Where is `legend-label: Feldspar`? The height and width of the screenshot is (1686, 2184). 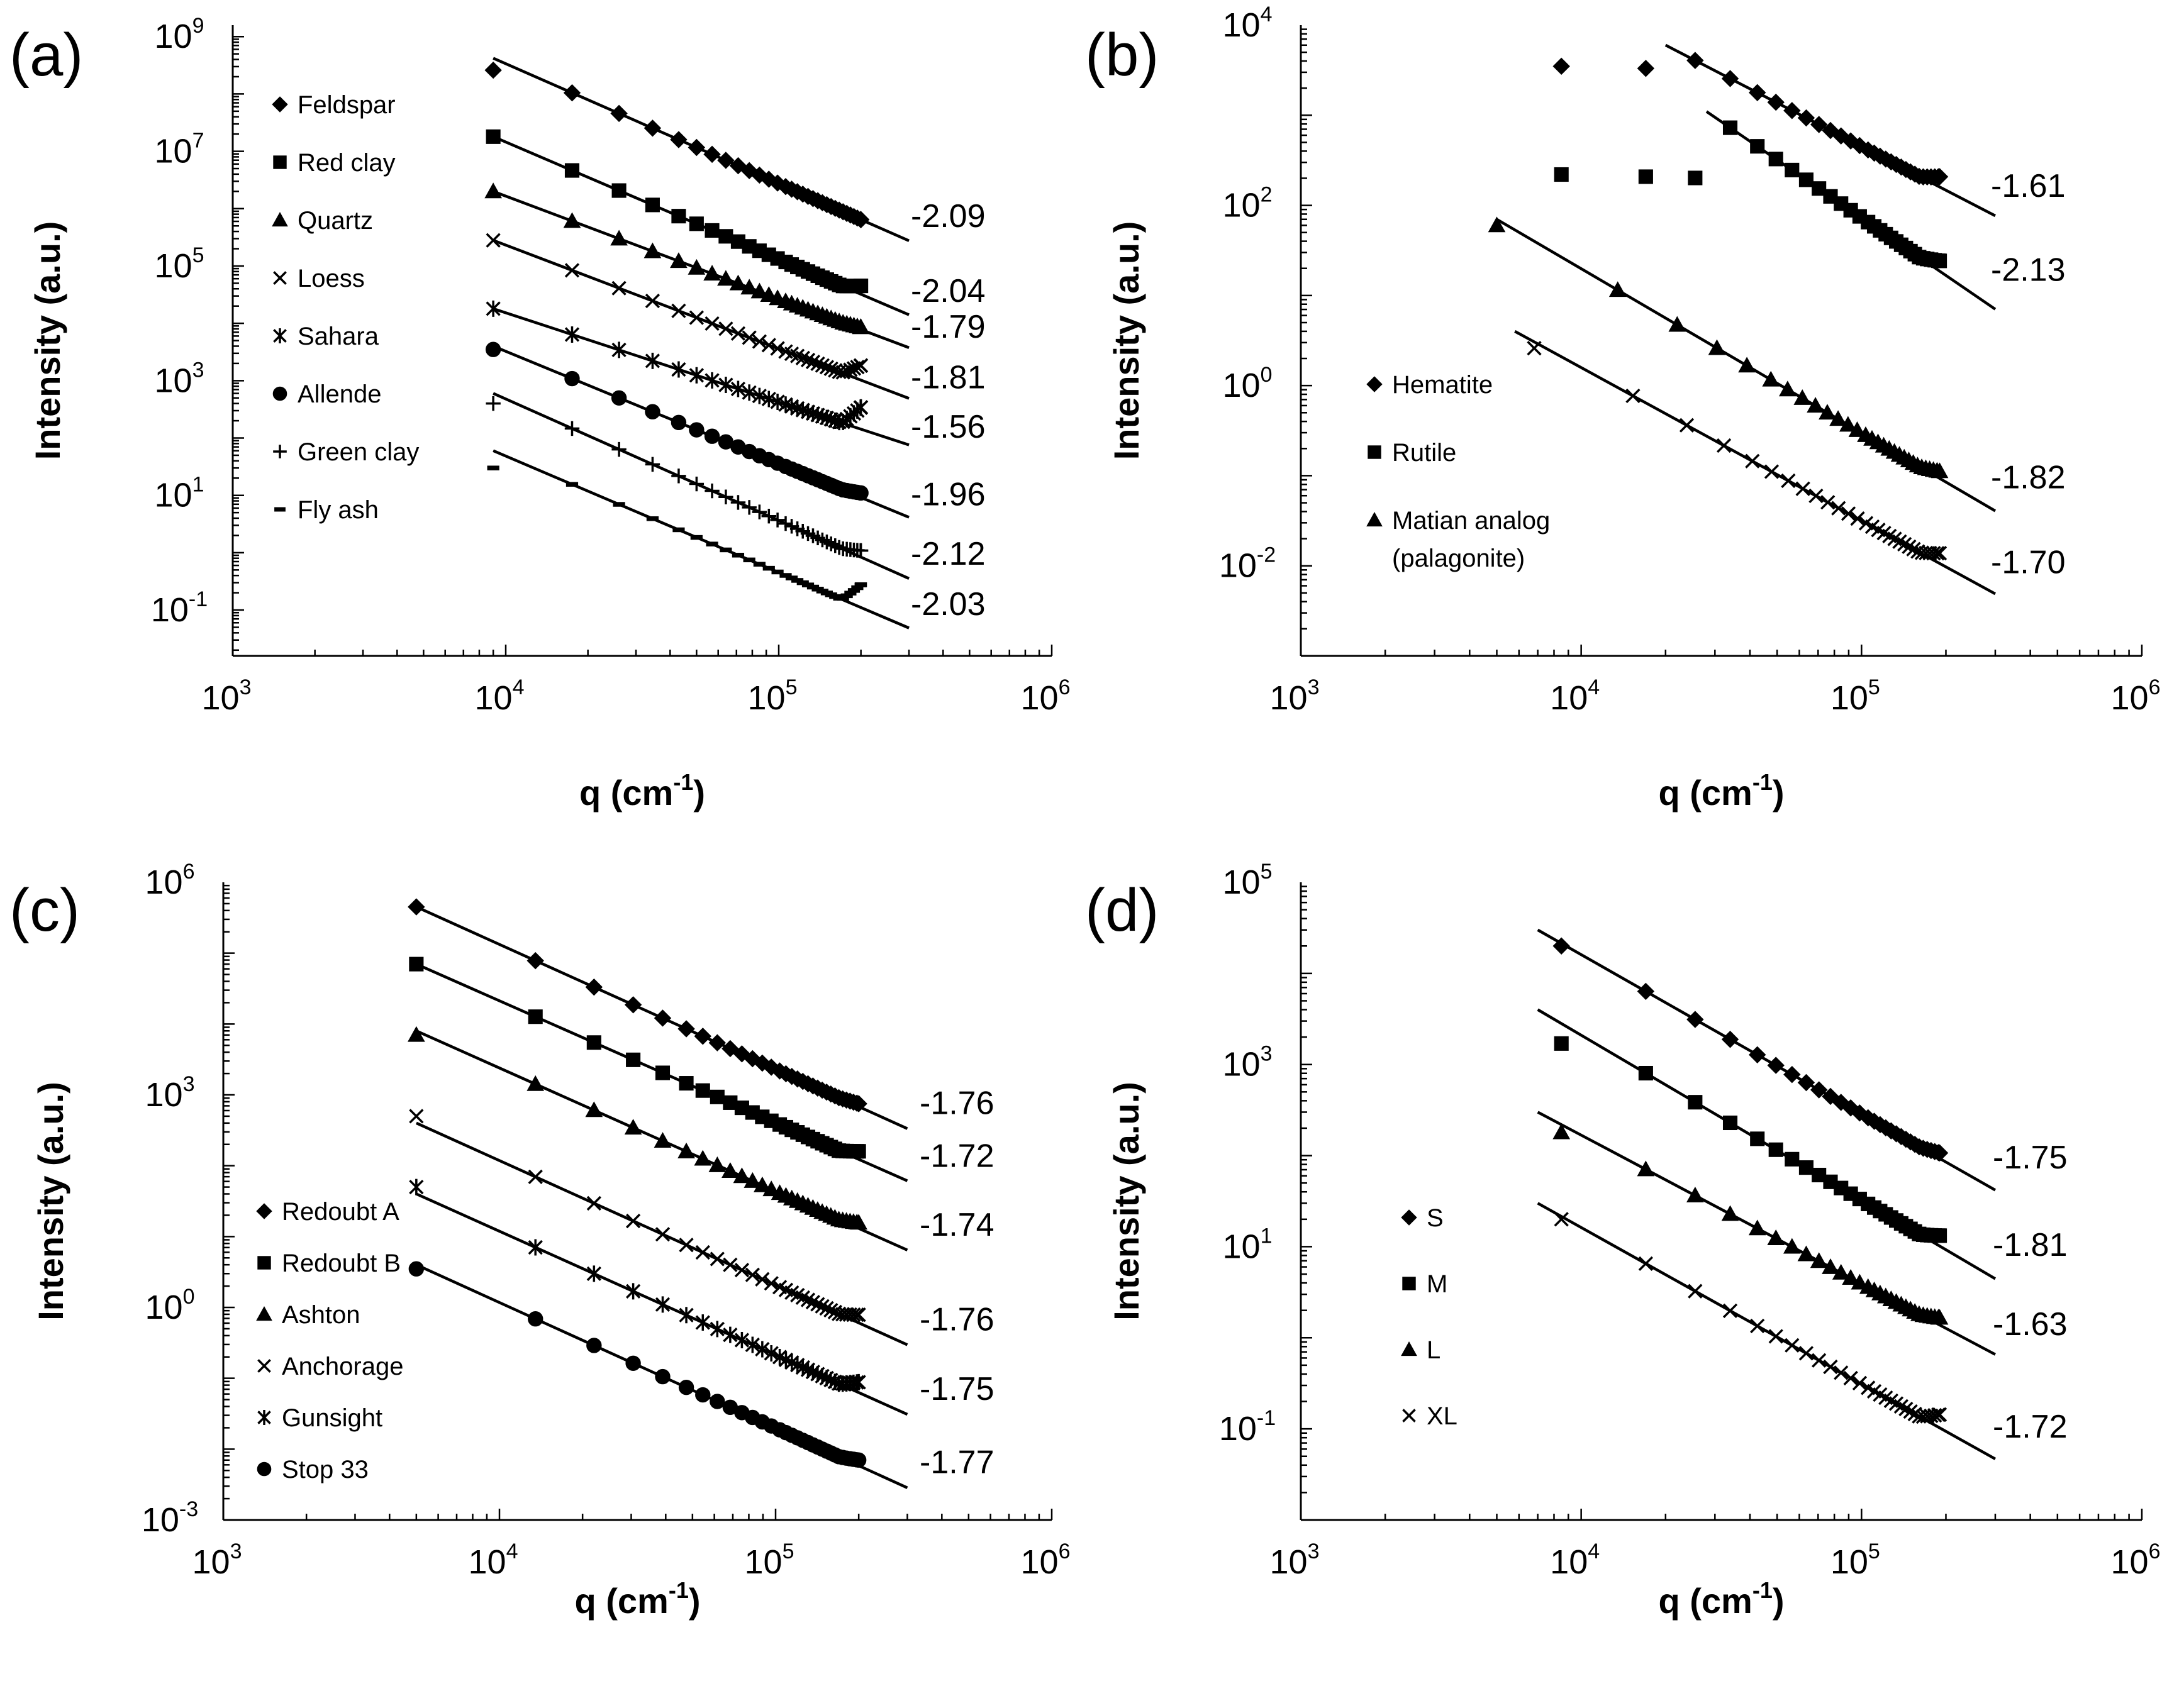 legend-label: Feldspar is located at coordinates (347, 105).